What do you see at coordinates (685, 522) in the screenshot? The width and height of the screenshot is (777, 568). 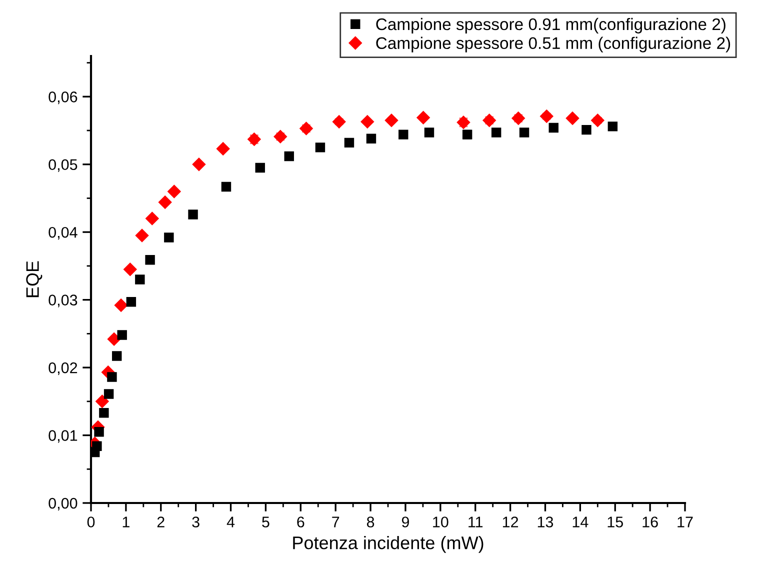 I see `x-tick-label: 17` at bounding box center [685, 522].